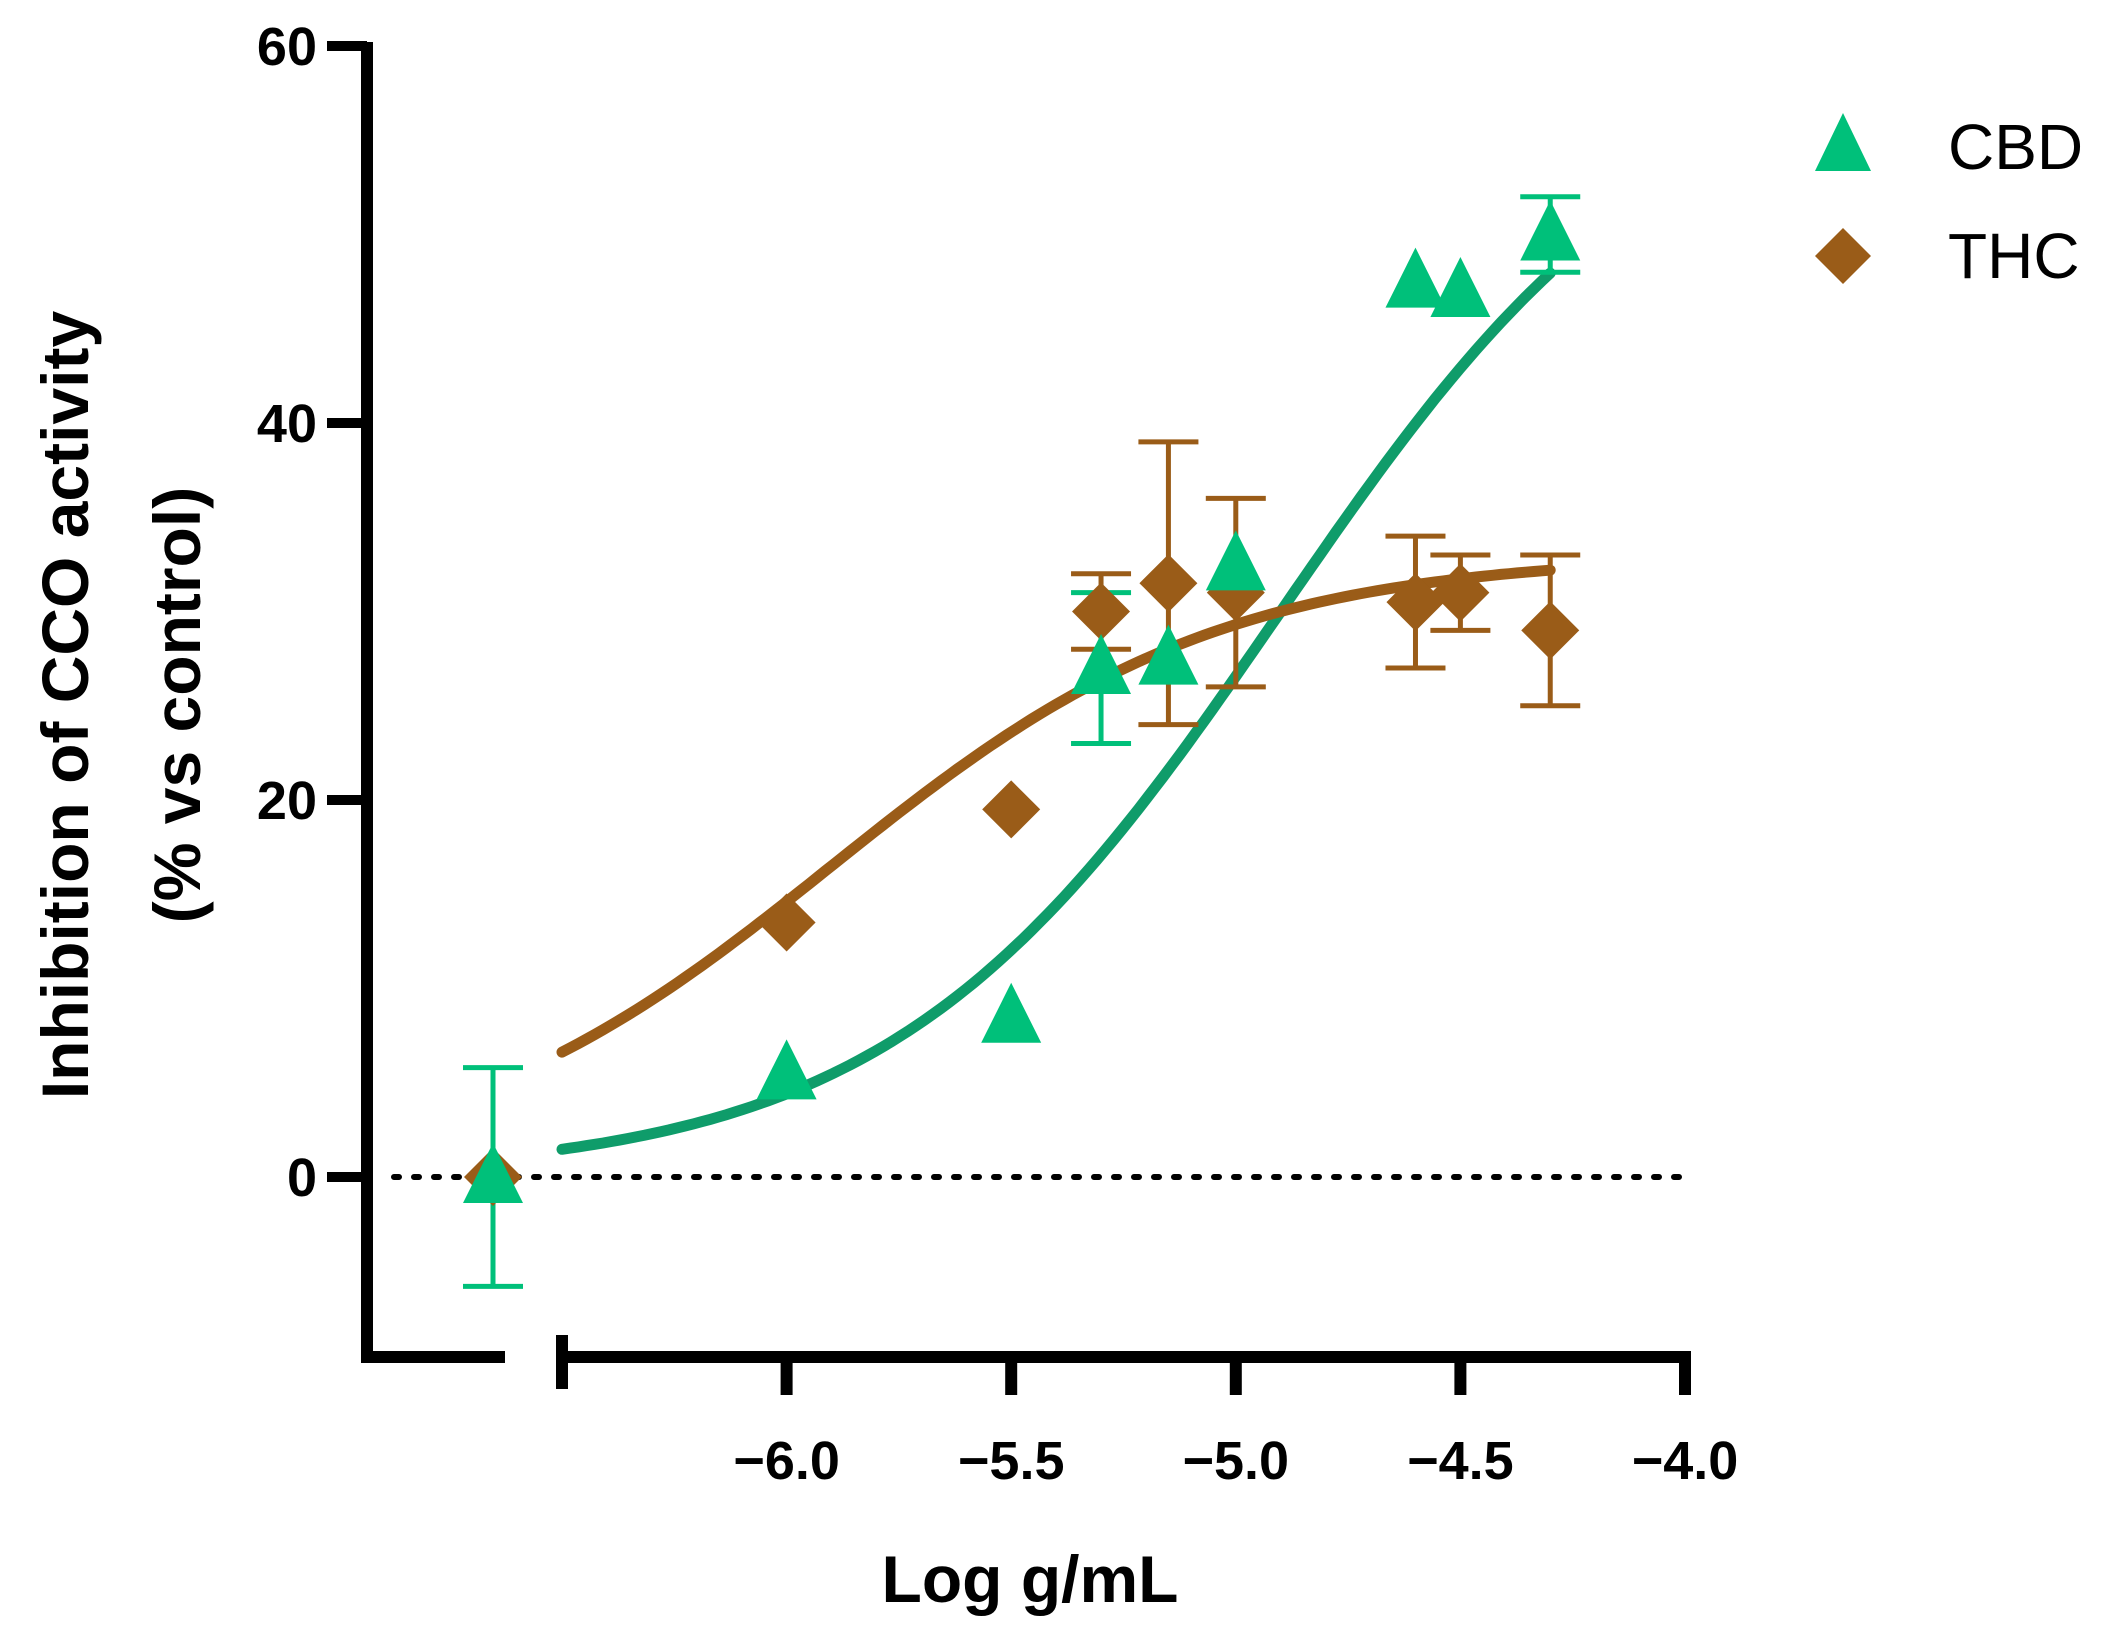 The image size is (2120, 1627). I want to click on y-tick-label-40: 40, so click(287, 424).